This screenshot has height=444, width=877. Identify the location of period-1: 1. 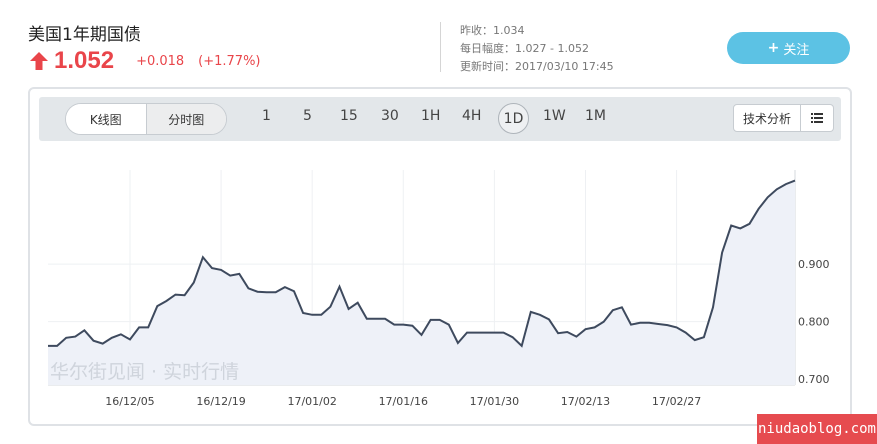
(266, 116).